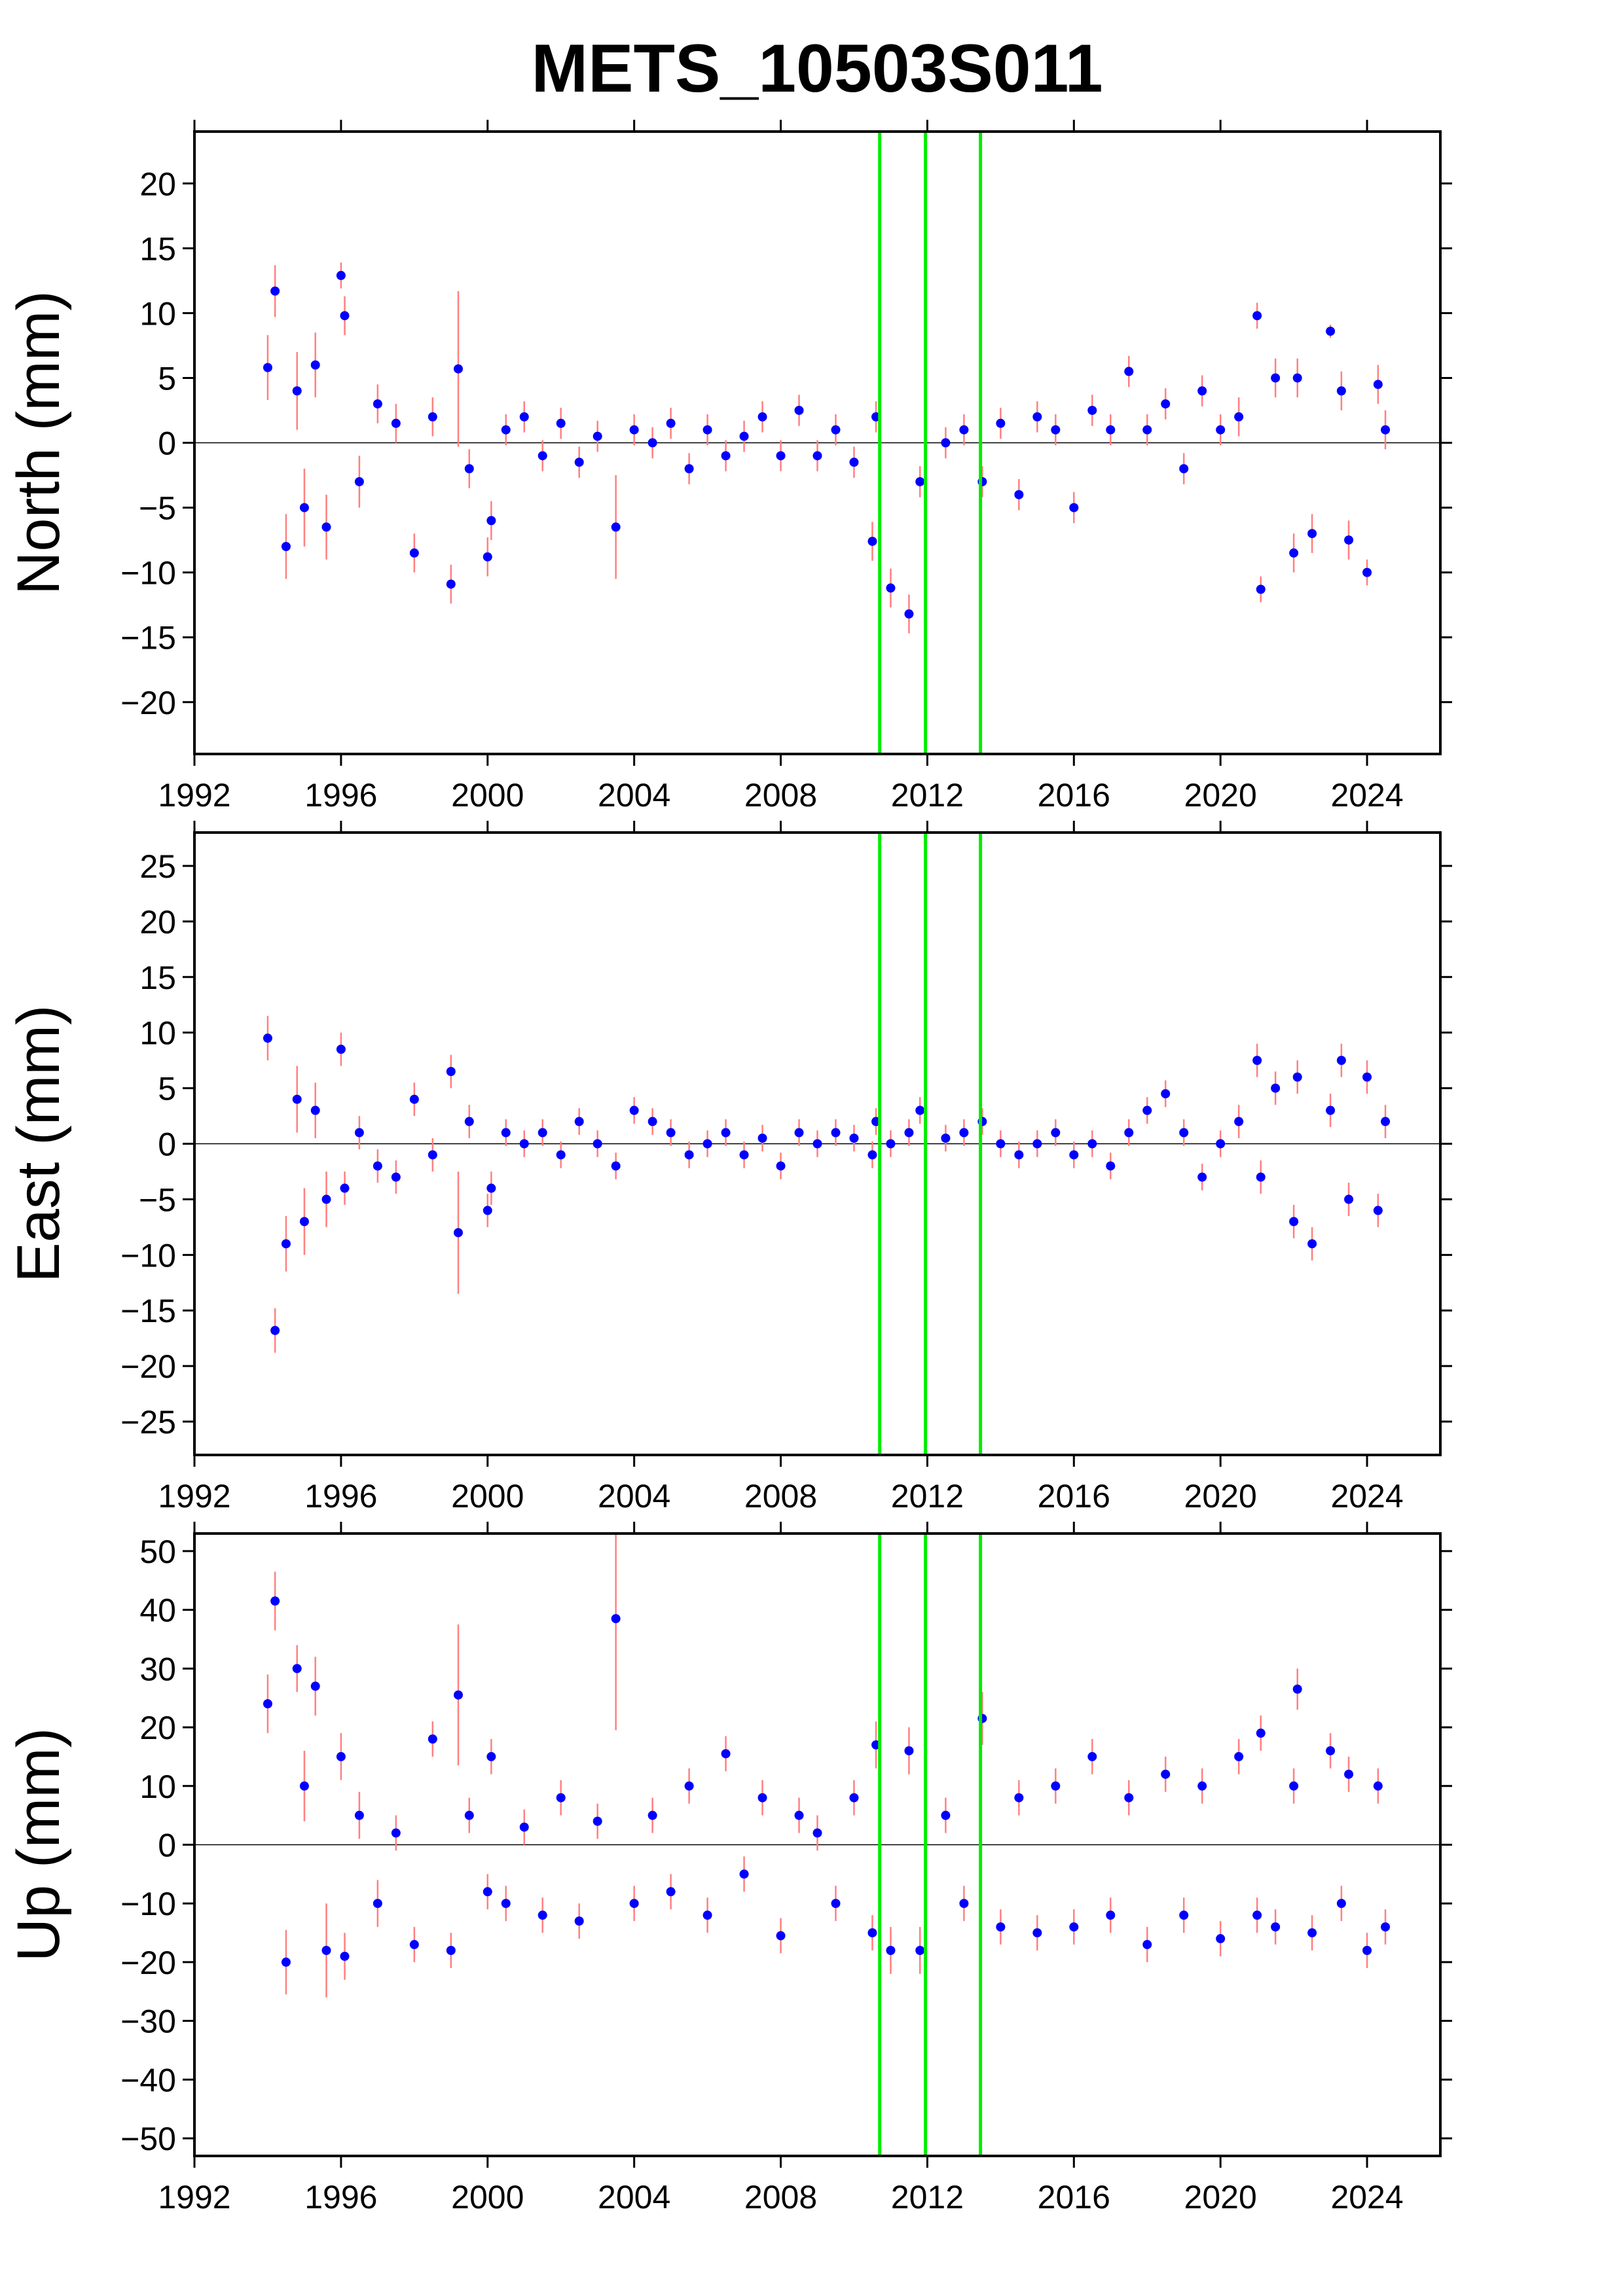  What do you see at coordinates (157, 508) in the screenshot?
I see `y-tick-label: −5` at bounding box center [157, 508].